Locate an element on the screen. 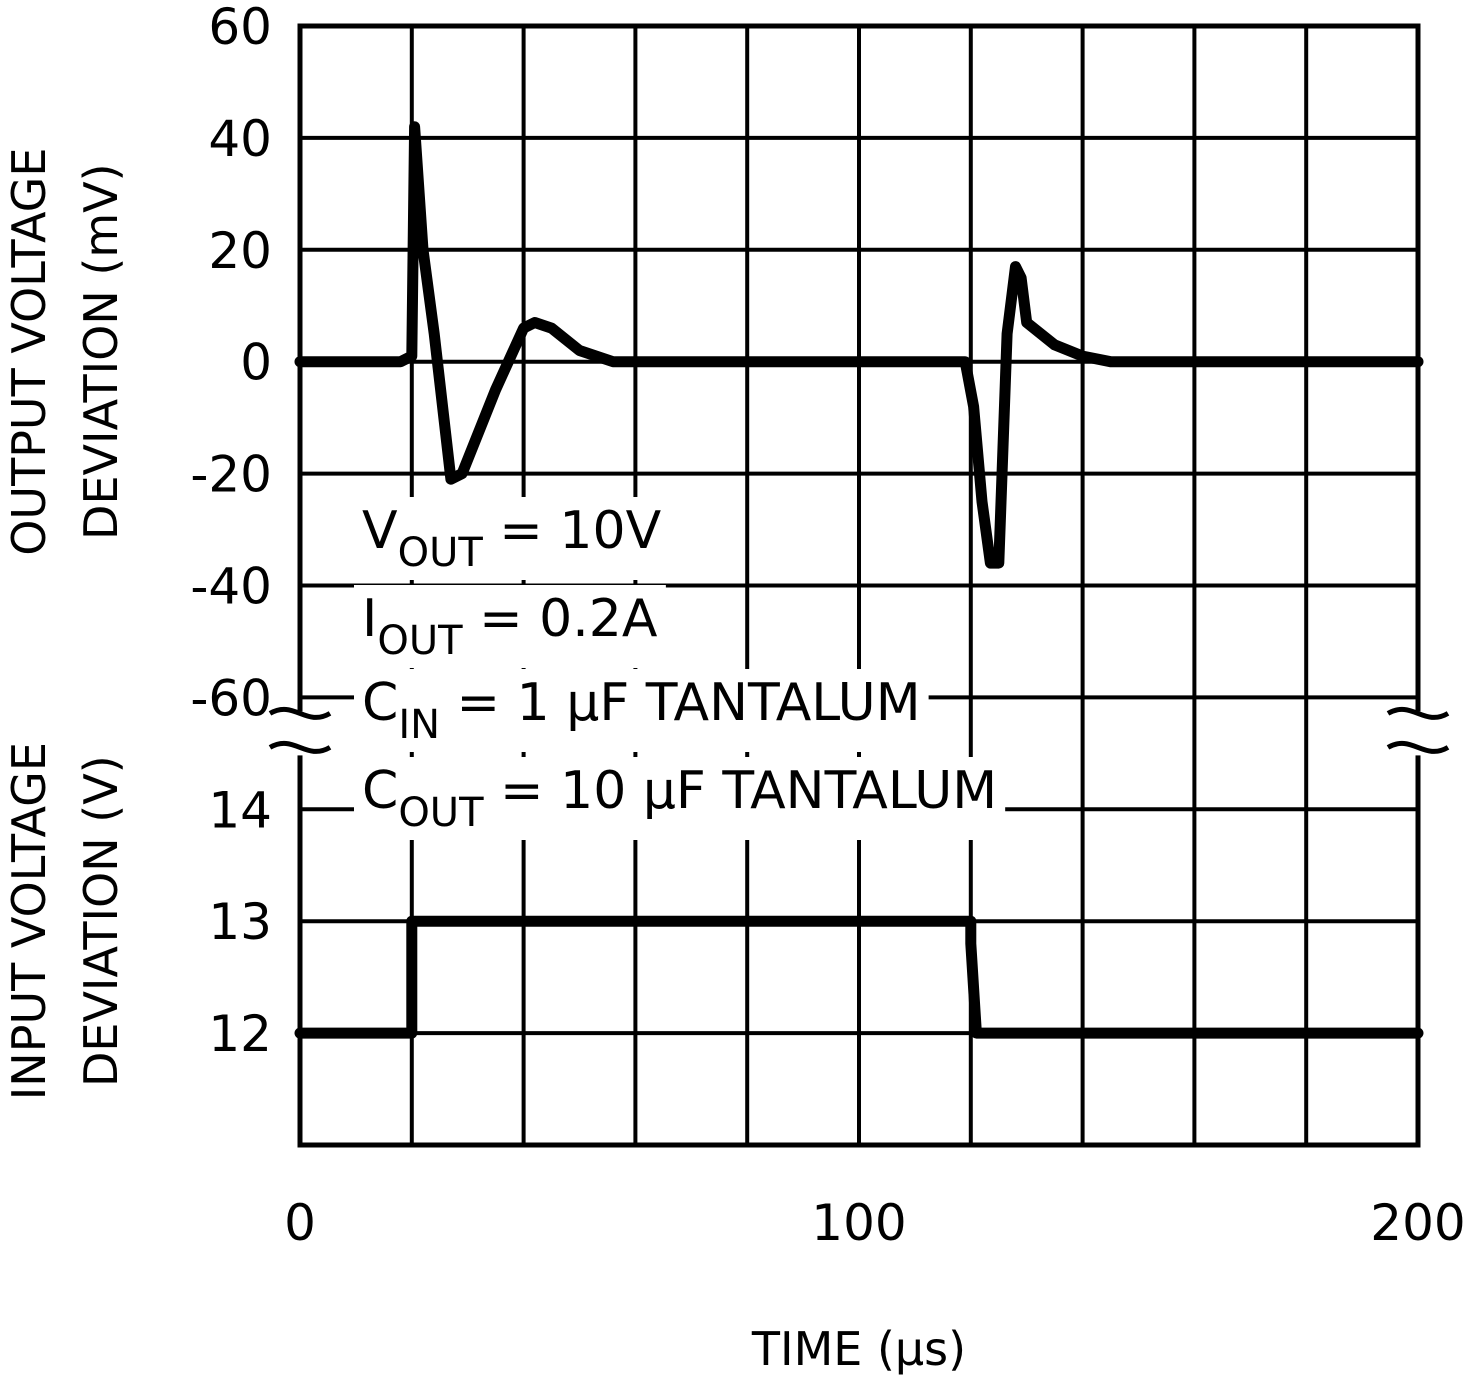 Image resolution: width=1472 pixels, height=1379 pixels. annotation-line: CIN = 1 µF TANTALUM is located at coordinates (641, 710).